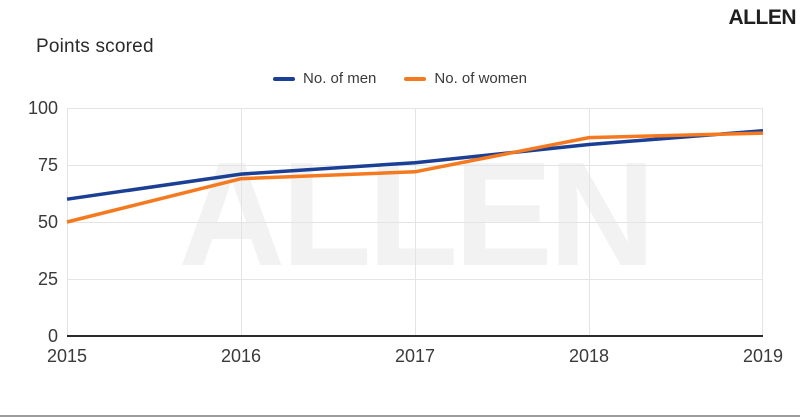 This screenshot has height=419, width=800. I want to click on chart-title: Points scored, so click(95, 46).